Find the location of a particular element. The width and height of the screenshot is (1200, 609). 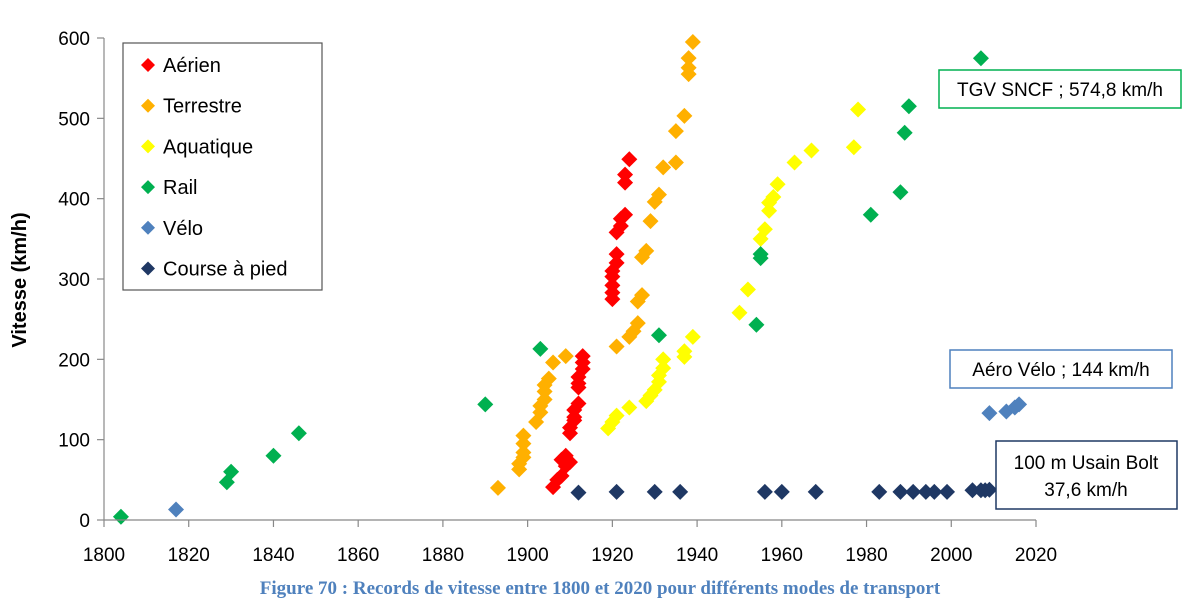

x-tick-label: 1860 is located at coordinates (358, 555).